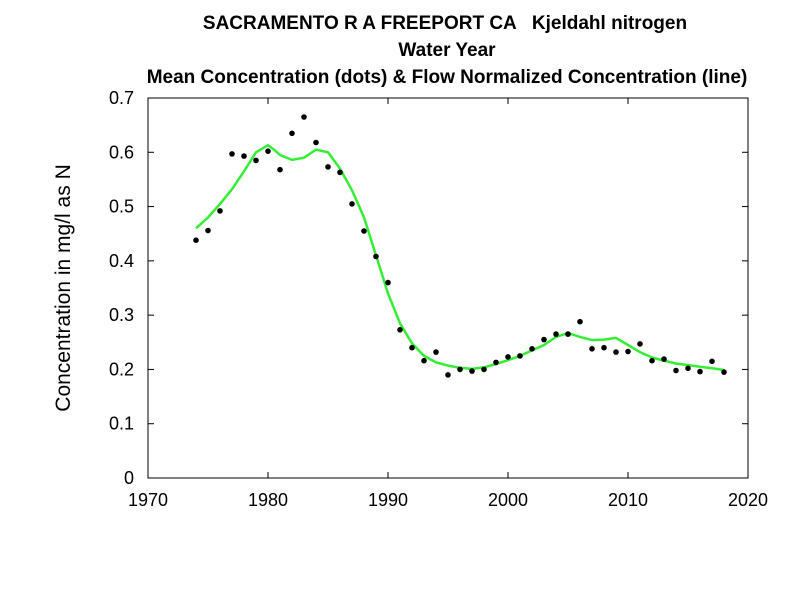 This screenshot has width=800, height=600. Describe the element at coordinates (121, 261) in the screenshot. I see `y-tick-label: 0.4` at that location.